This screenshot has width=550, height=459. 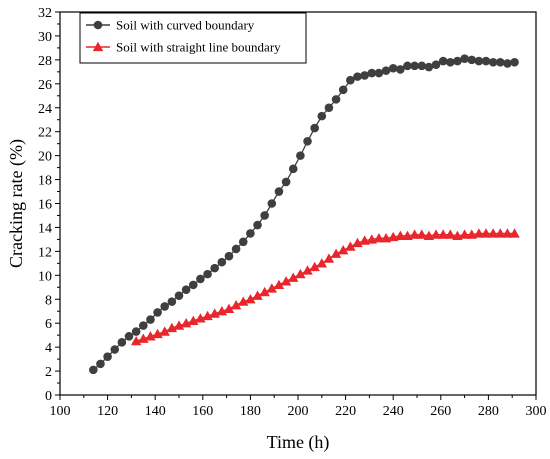 I want to click on y-tick-label: 0, so click(x=48, y=396).